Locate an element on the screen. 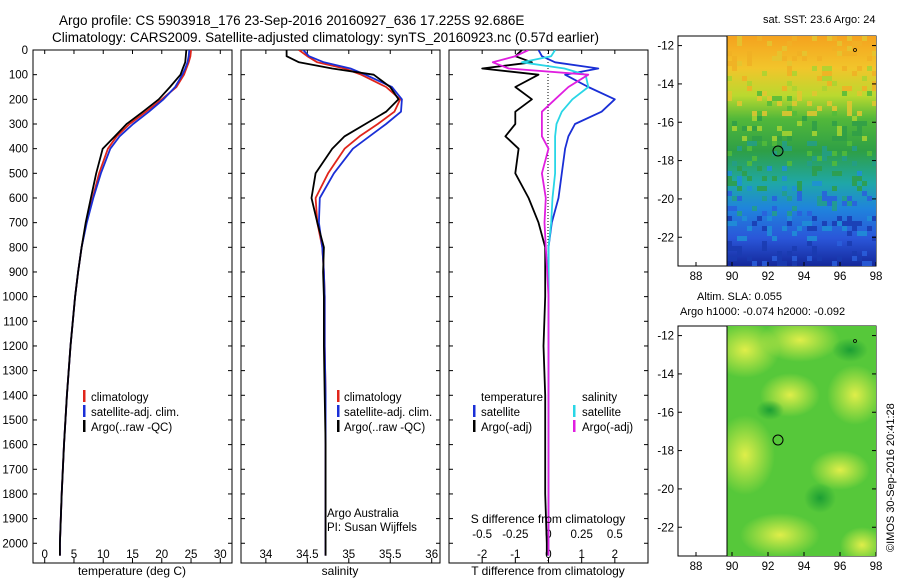  t-diff-satellite-line is located at coordinates (576, 303).